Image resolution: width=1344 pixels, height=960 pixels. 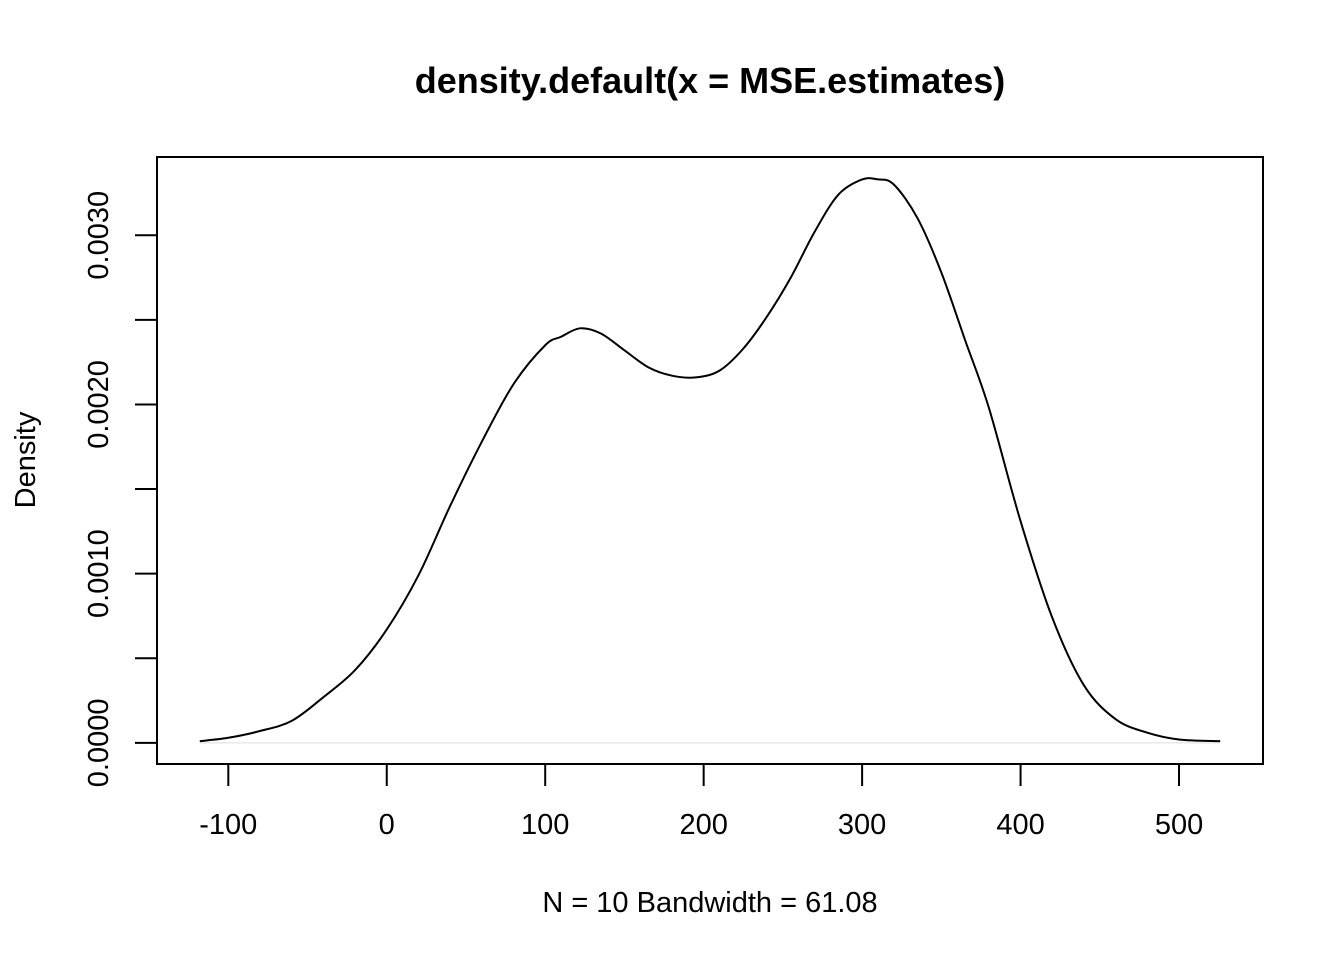 I want to click on x-axis: -100 0 100 200 300 400 500, so click(x=701, y=802).